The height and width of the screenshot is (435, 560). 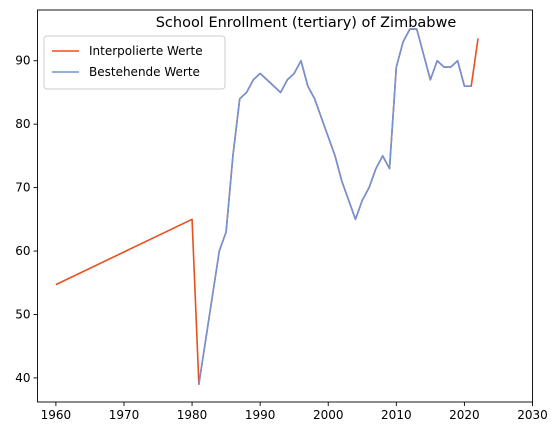 What do you see at coordinates (124, 415) in the screenshot?
I see `x-tick-label: 1970` at bounding box center [124, 415].